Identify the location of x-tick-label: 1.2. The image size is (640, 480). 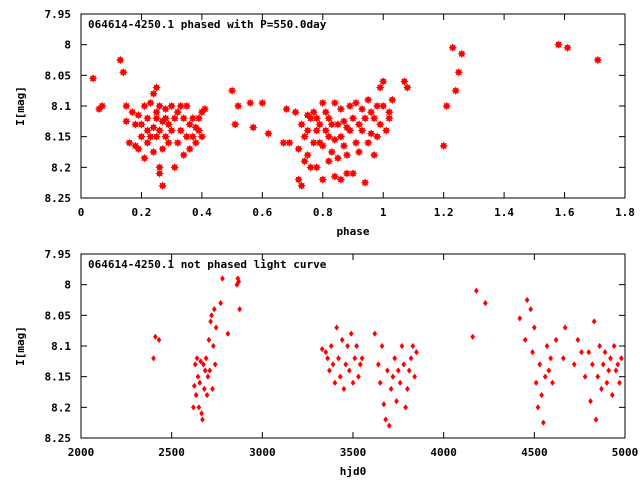
(444, 212).